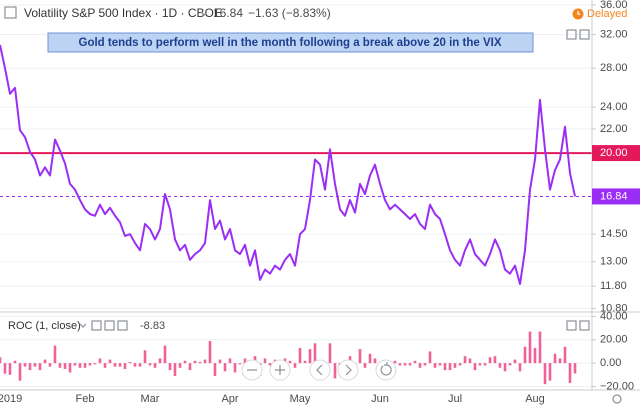  What do you see at coordinates (228, 13) in the screenshot?
I see `legend-last-value: 16.84` at bounding box center [228, 13].